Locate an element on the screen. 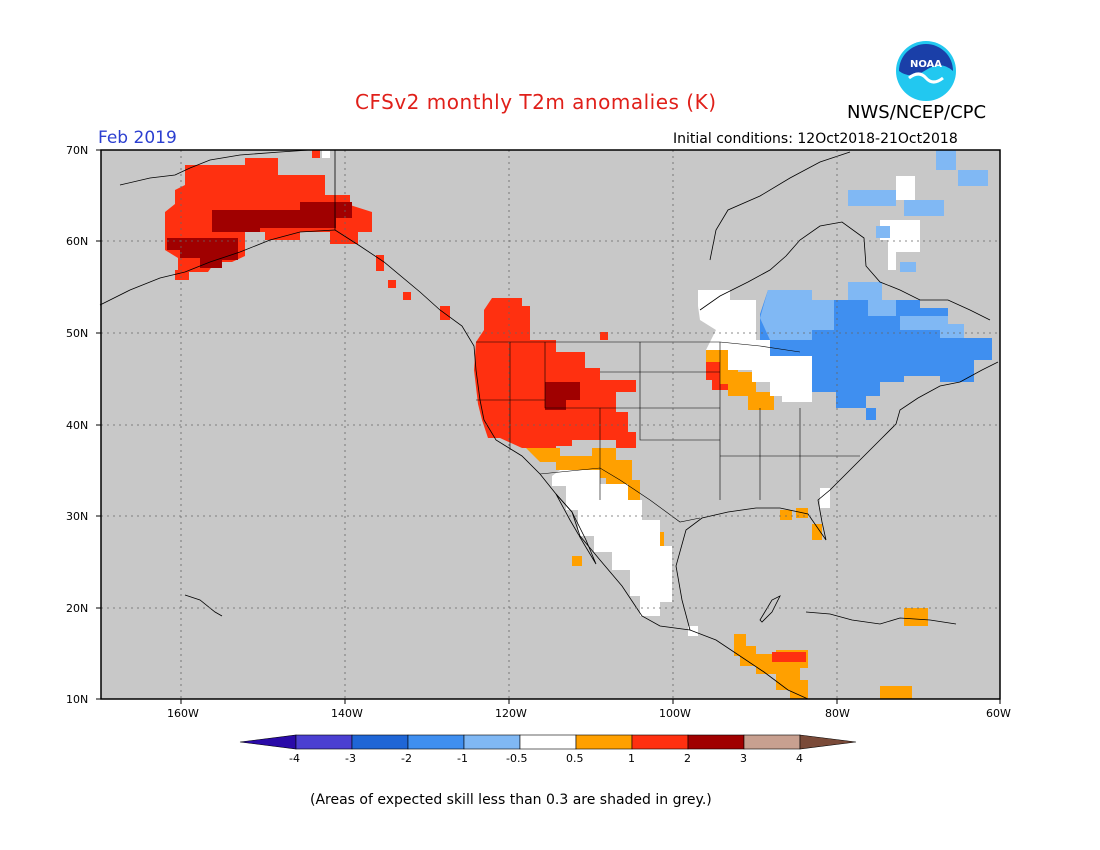  lat-label-20n: 20N is located at coordinates (77, 608).